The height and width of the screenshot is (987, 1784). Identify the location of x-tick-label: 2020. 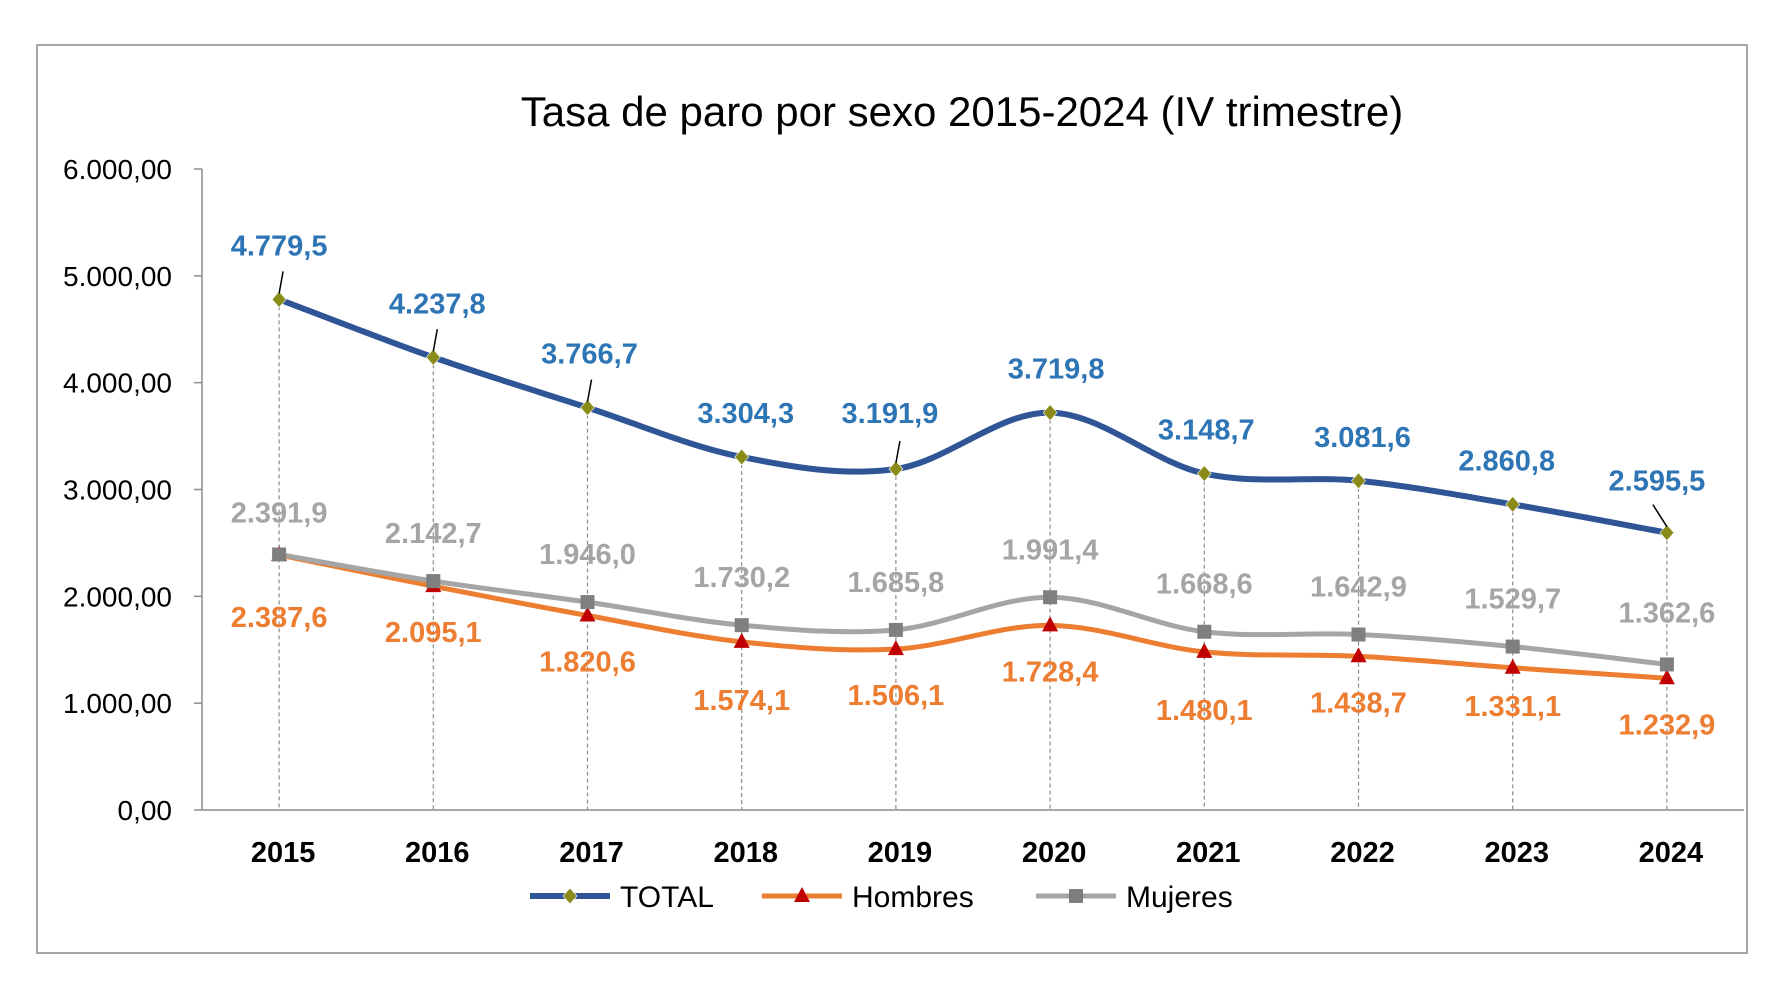
(1054, 853).